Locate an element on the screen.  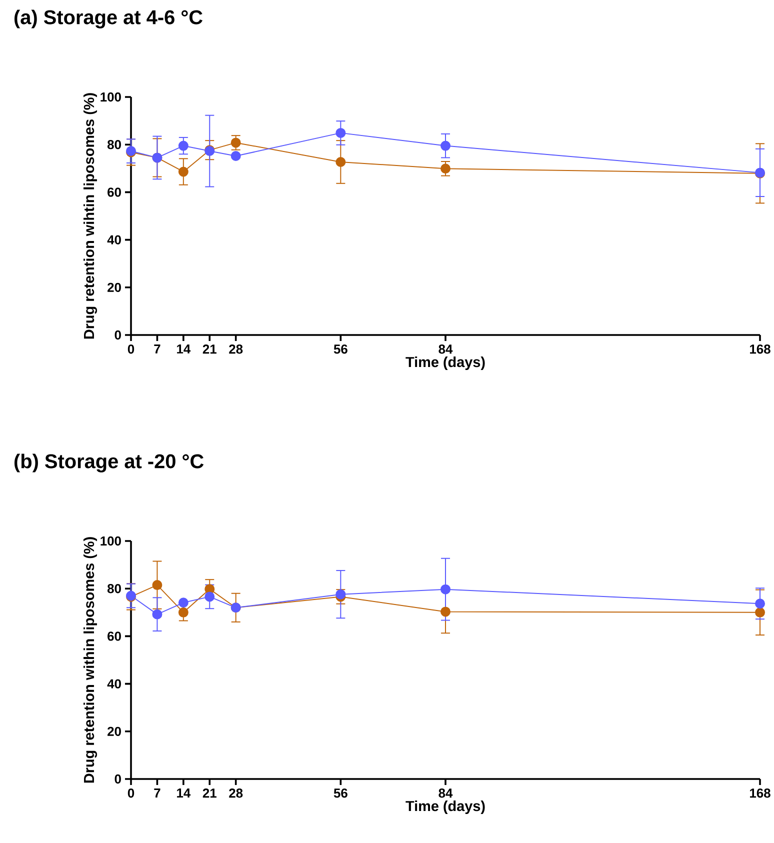
chart-title: (a) Storage at 4-6 °C is located at coordinates (108, 19).